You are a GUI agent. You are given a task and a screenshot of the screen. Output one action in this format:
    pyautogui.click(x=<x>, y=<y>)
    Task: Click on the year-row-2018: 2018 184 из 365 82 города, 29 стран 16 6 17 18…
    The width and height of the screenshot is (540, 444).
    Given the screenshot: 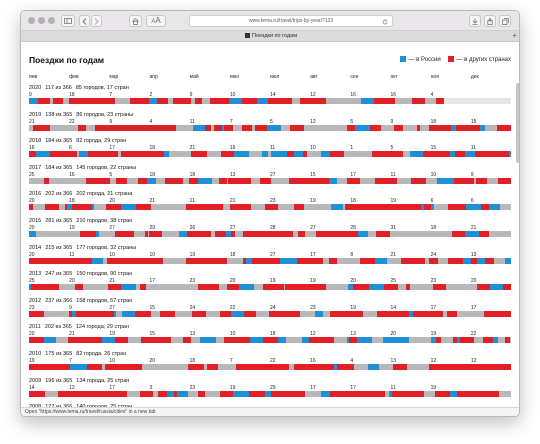 What is the action you would take?
    pyautogui.click(x=270, y=151)
    